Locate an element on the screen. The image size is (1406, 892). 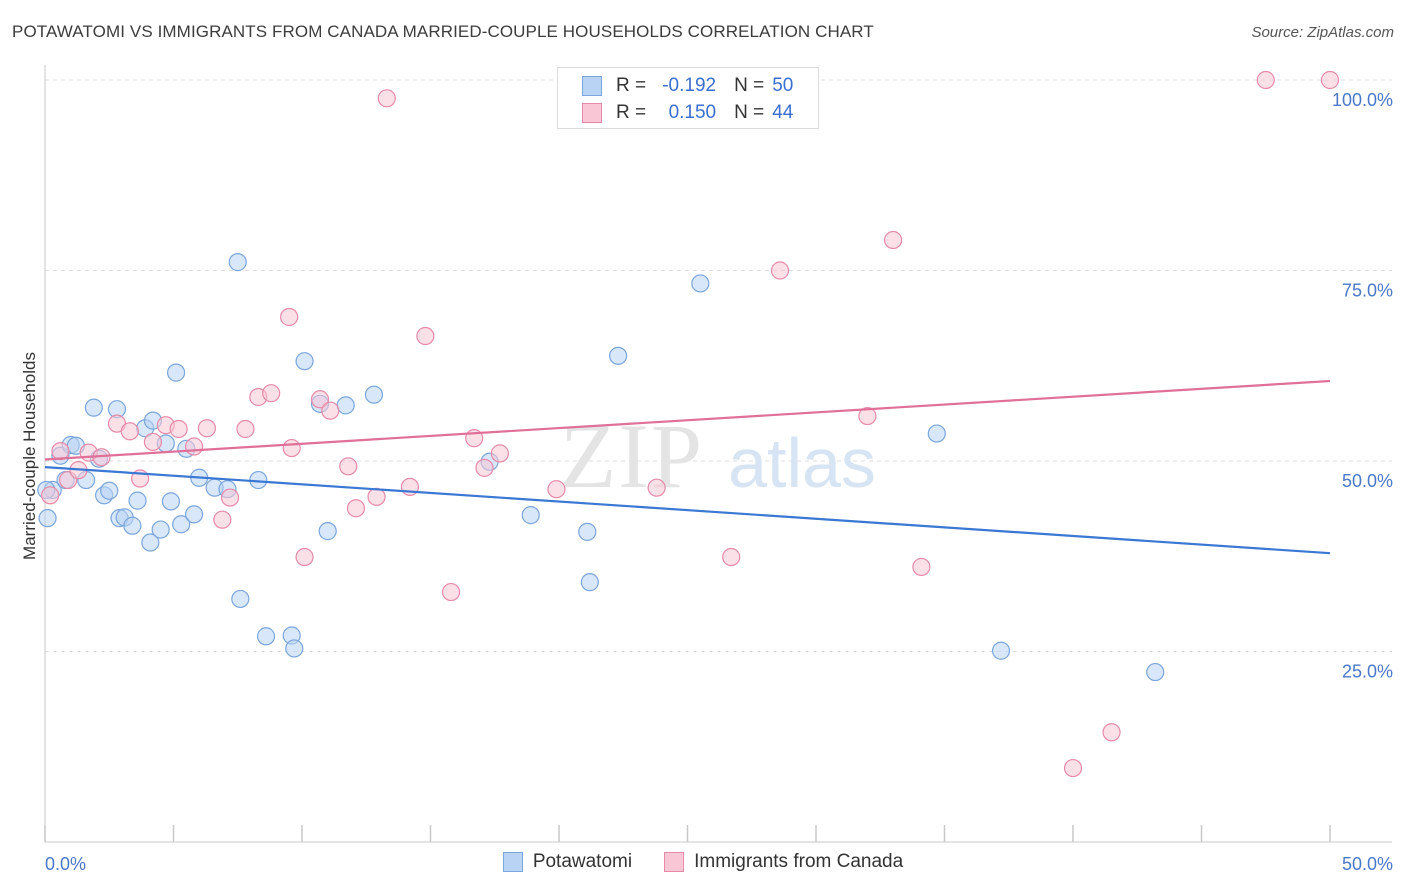
series-legend: Potawatomi Immigrants from Canada is located at coordinates (703, 862).